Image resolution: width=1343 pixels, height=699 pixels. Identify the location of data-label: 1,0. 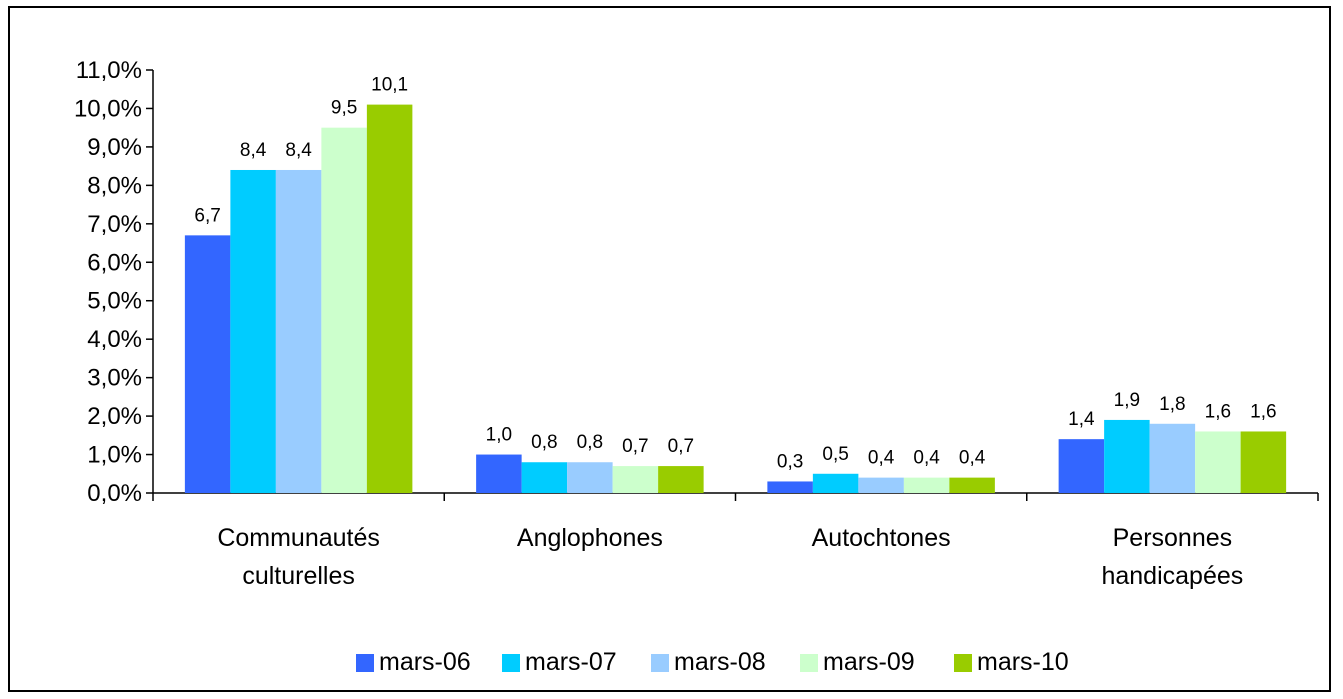
(499, 435).